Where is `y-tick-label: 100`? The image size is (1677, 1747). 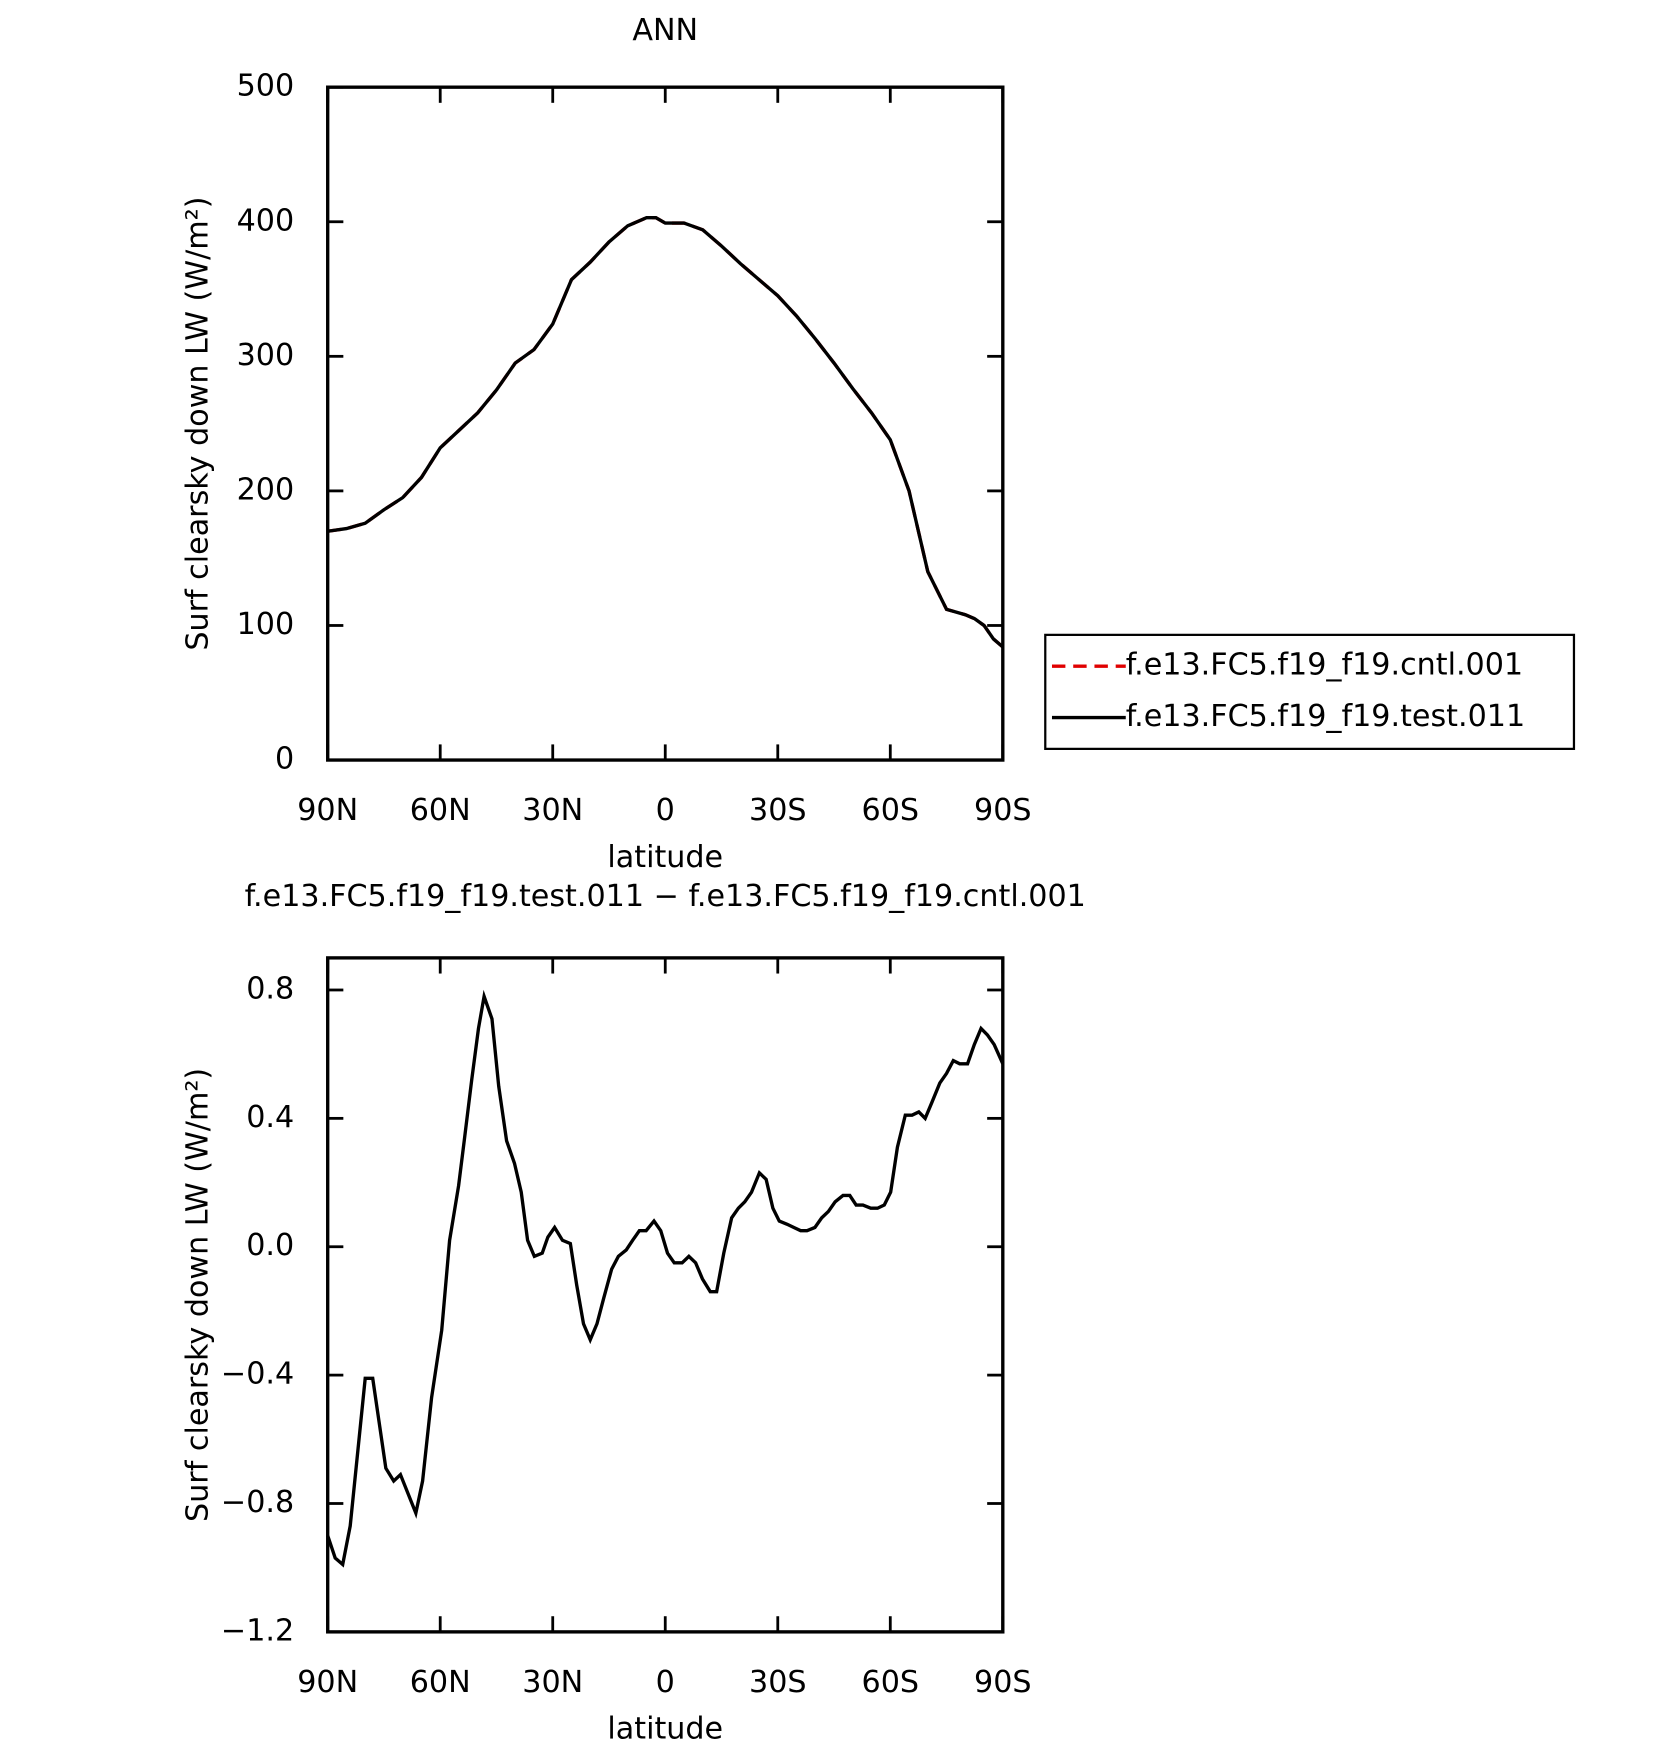 y-tick-label: 100 is located at coordinates (266, 624).